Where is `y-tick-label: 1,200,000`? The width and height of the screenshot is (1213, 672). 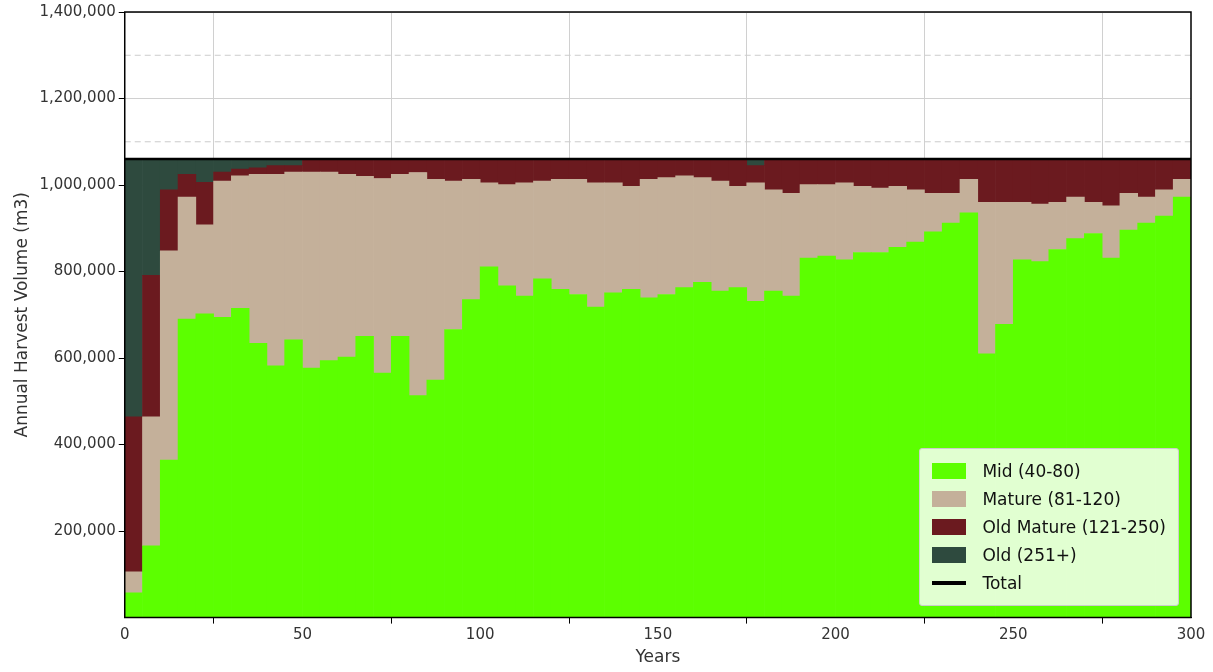 y-tick-label: 1,200,000 is located at coordinates (77, 97).